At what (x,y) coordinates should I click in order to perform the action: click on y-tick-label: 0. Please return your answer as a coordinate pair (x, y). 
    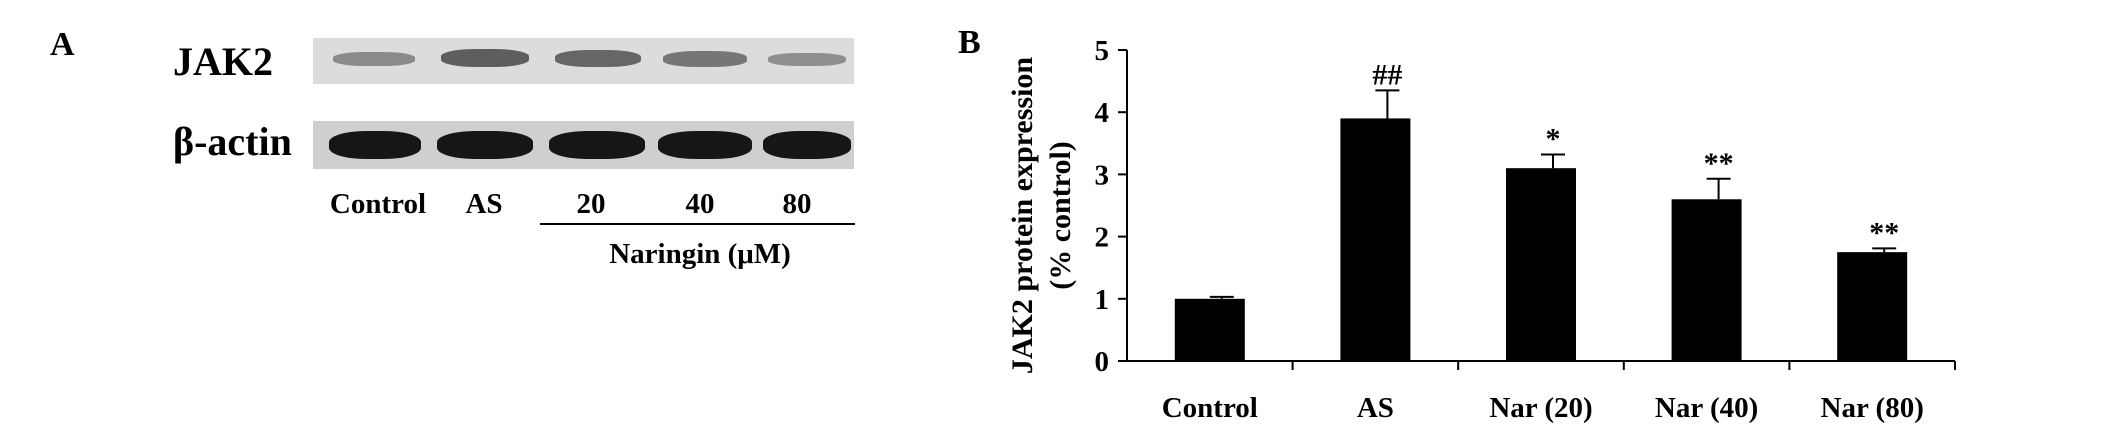
    Looking at the image, I should click on (1102, 362).